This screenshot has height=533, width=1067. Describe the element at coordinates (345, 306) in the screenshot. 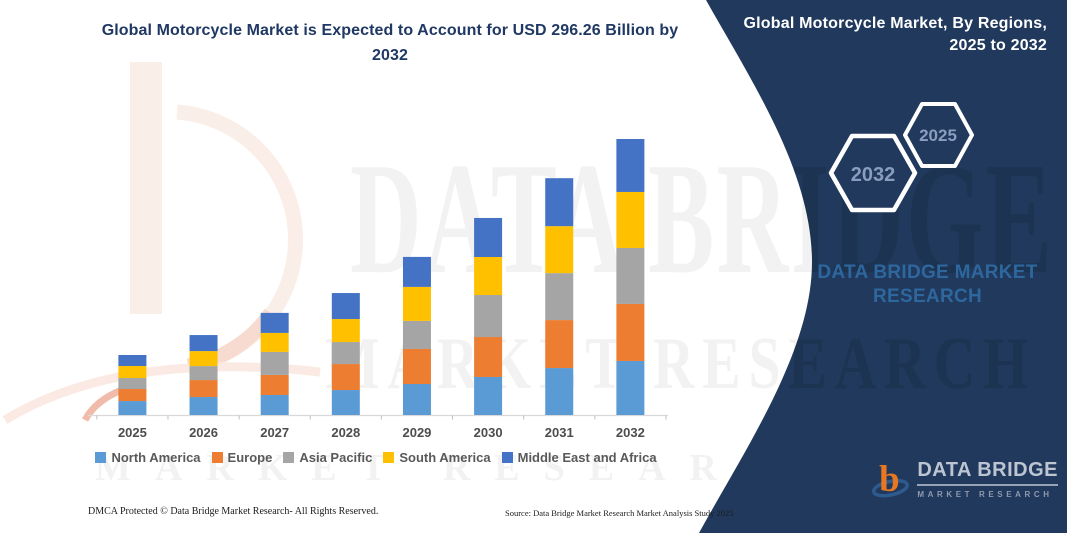

I see `bar-segment-2028-middle-east-and-africa` at that location.